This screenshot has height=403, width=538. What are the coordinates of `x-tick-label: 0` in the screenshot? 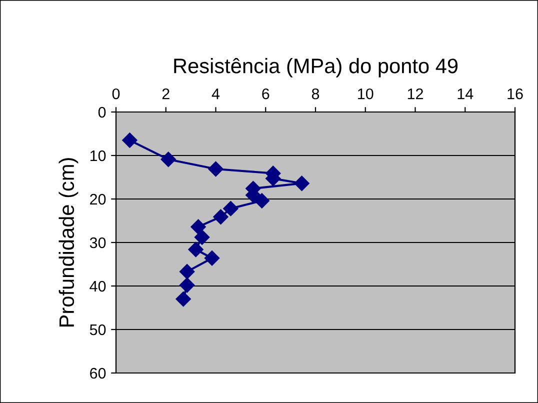 It's located at (116, 94).